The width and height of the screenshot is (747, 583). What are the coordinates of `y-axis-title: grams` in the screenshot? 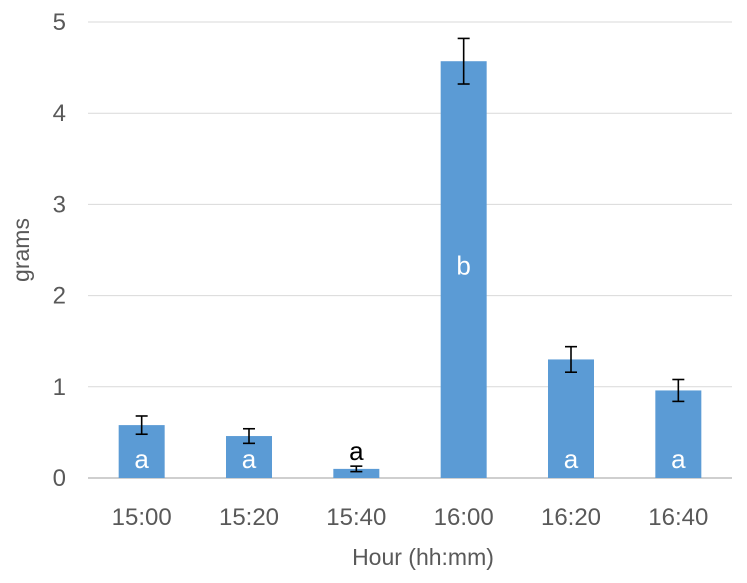 It's located at (21, 250).